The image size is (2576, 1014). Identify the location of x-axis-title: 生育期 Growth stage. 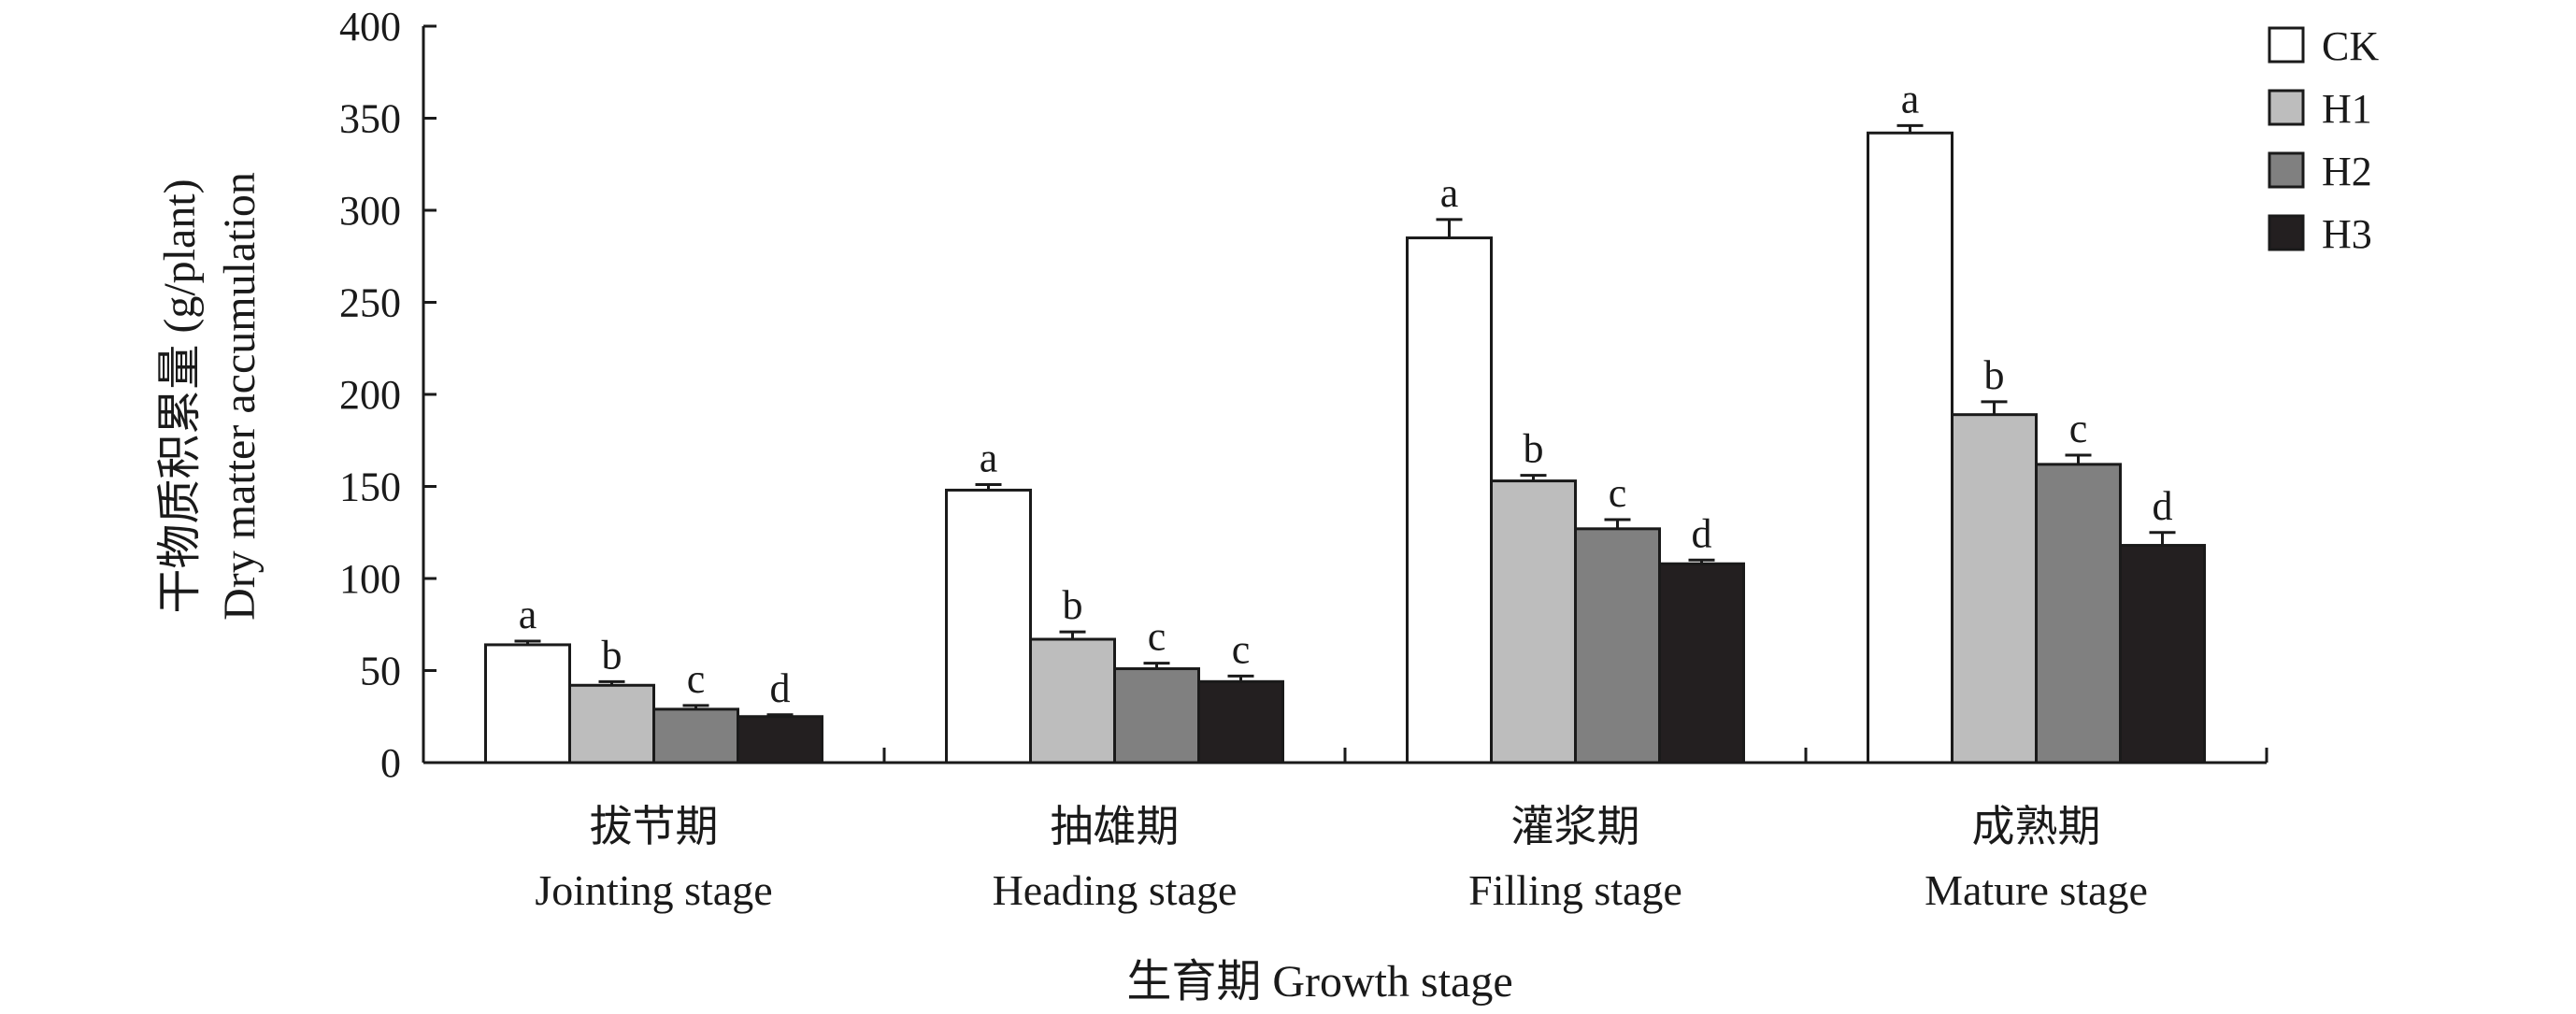
(1319, 982).